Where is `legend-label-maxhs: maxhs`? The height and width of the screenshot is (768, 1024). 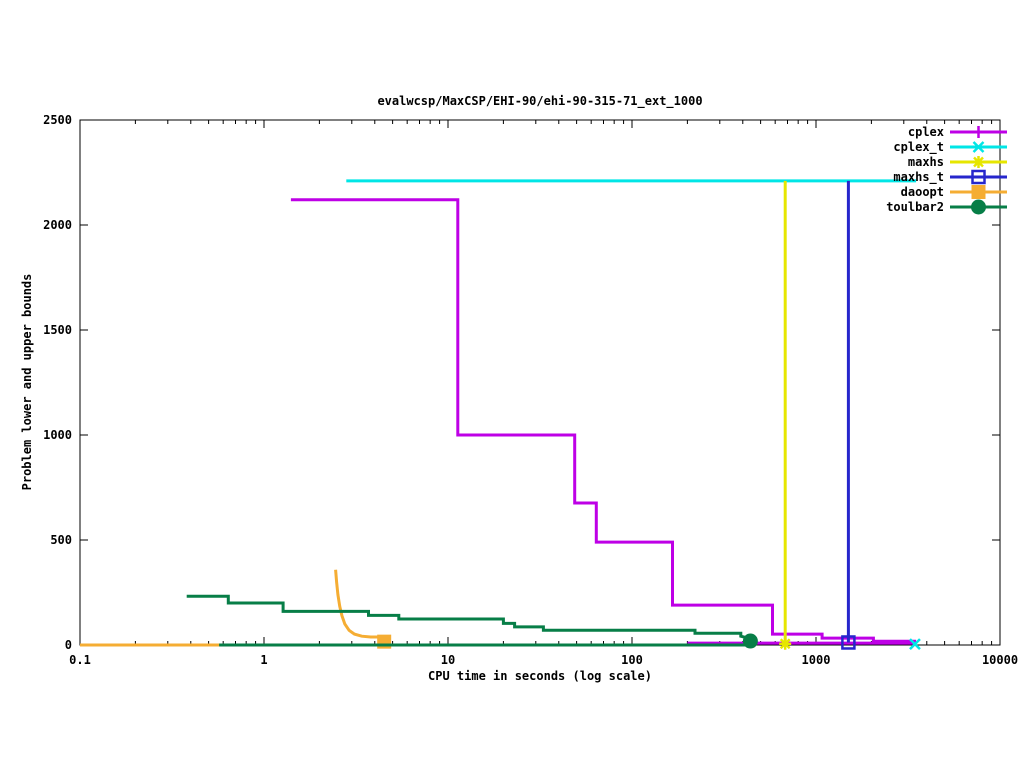
legend-label-maxhs: maxhs is located at coordinates (926, 162).